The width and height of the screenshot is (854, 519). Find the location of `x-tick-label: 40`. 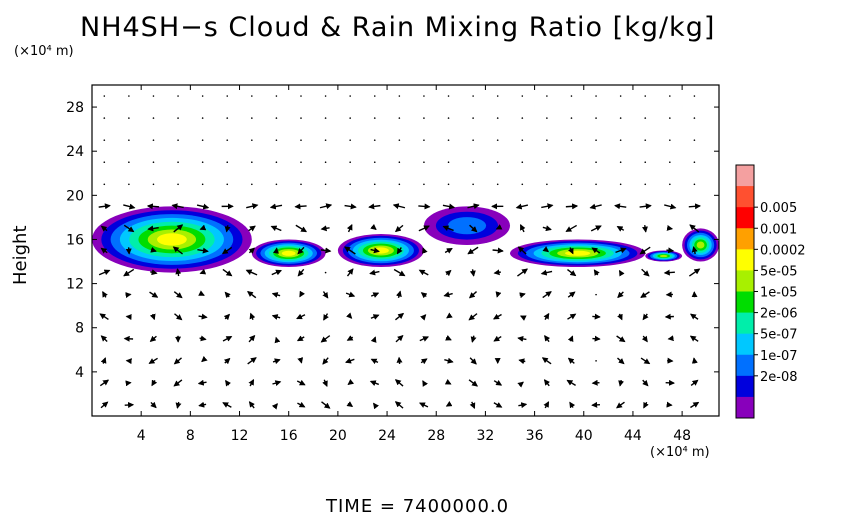

x-tick-label: 40 is located at coordinates (584, 436).